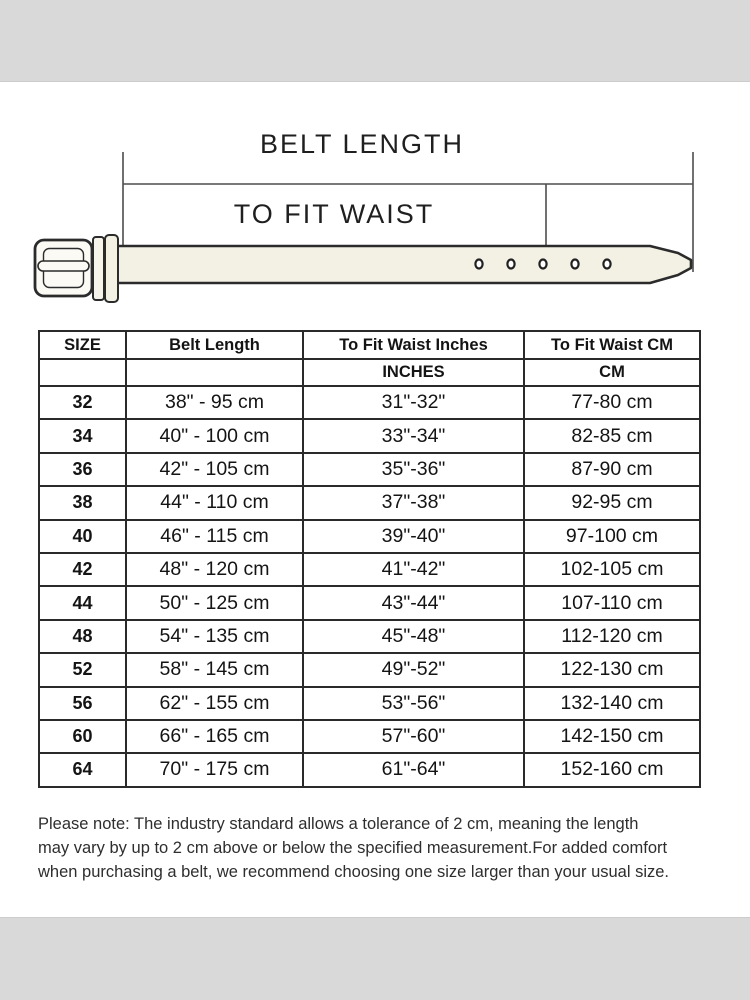  What do you see at coordinates (413, 670) in the screenshot?
I see `value-cell: 49"-52"` at bounding box center [413, 670].